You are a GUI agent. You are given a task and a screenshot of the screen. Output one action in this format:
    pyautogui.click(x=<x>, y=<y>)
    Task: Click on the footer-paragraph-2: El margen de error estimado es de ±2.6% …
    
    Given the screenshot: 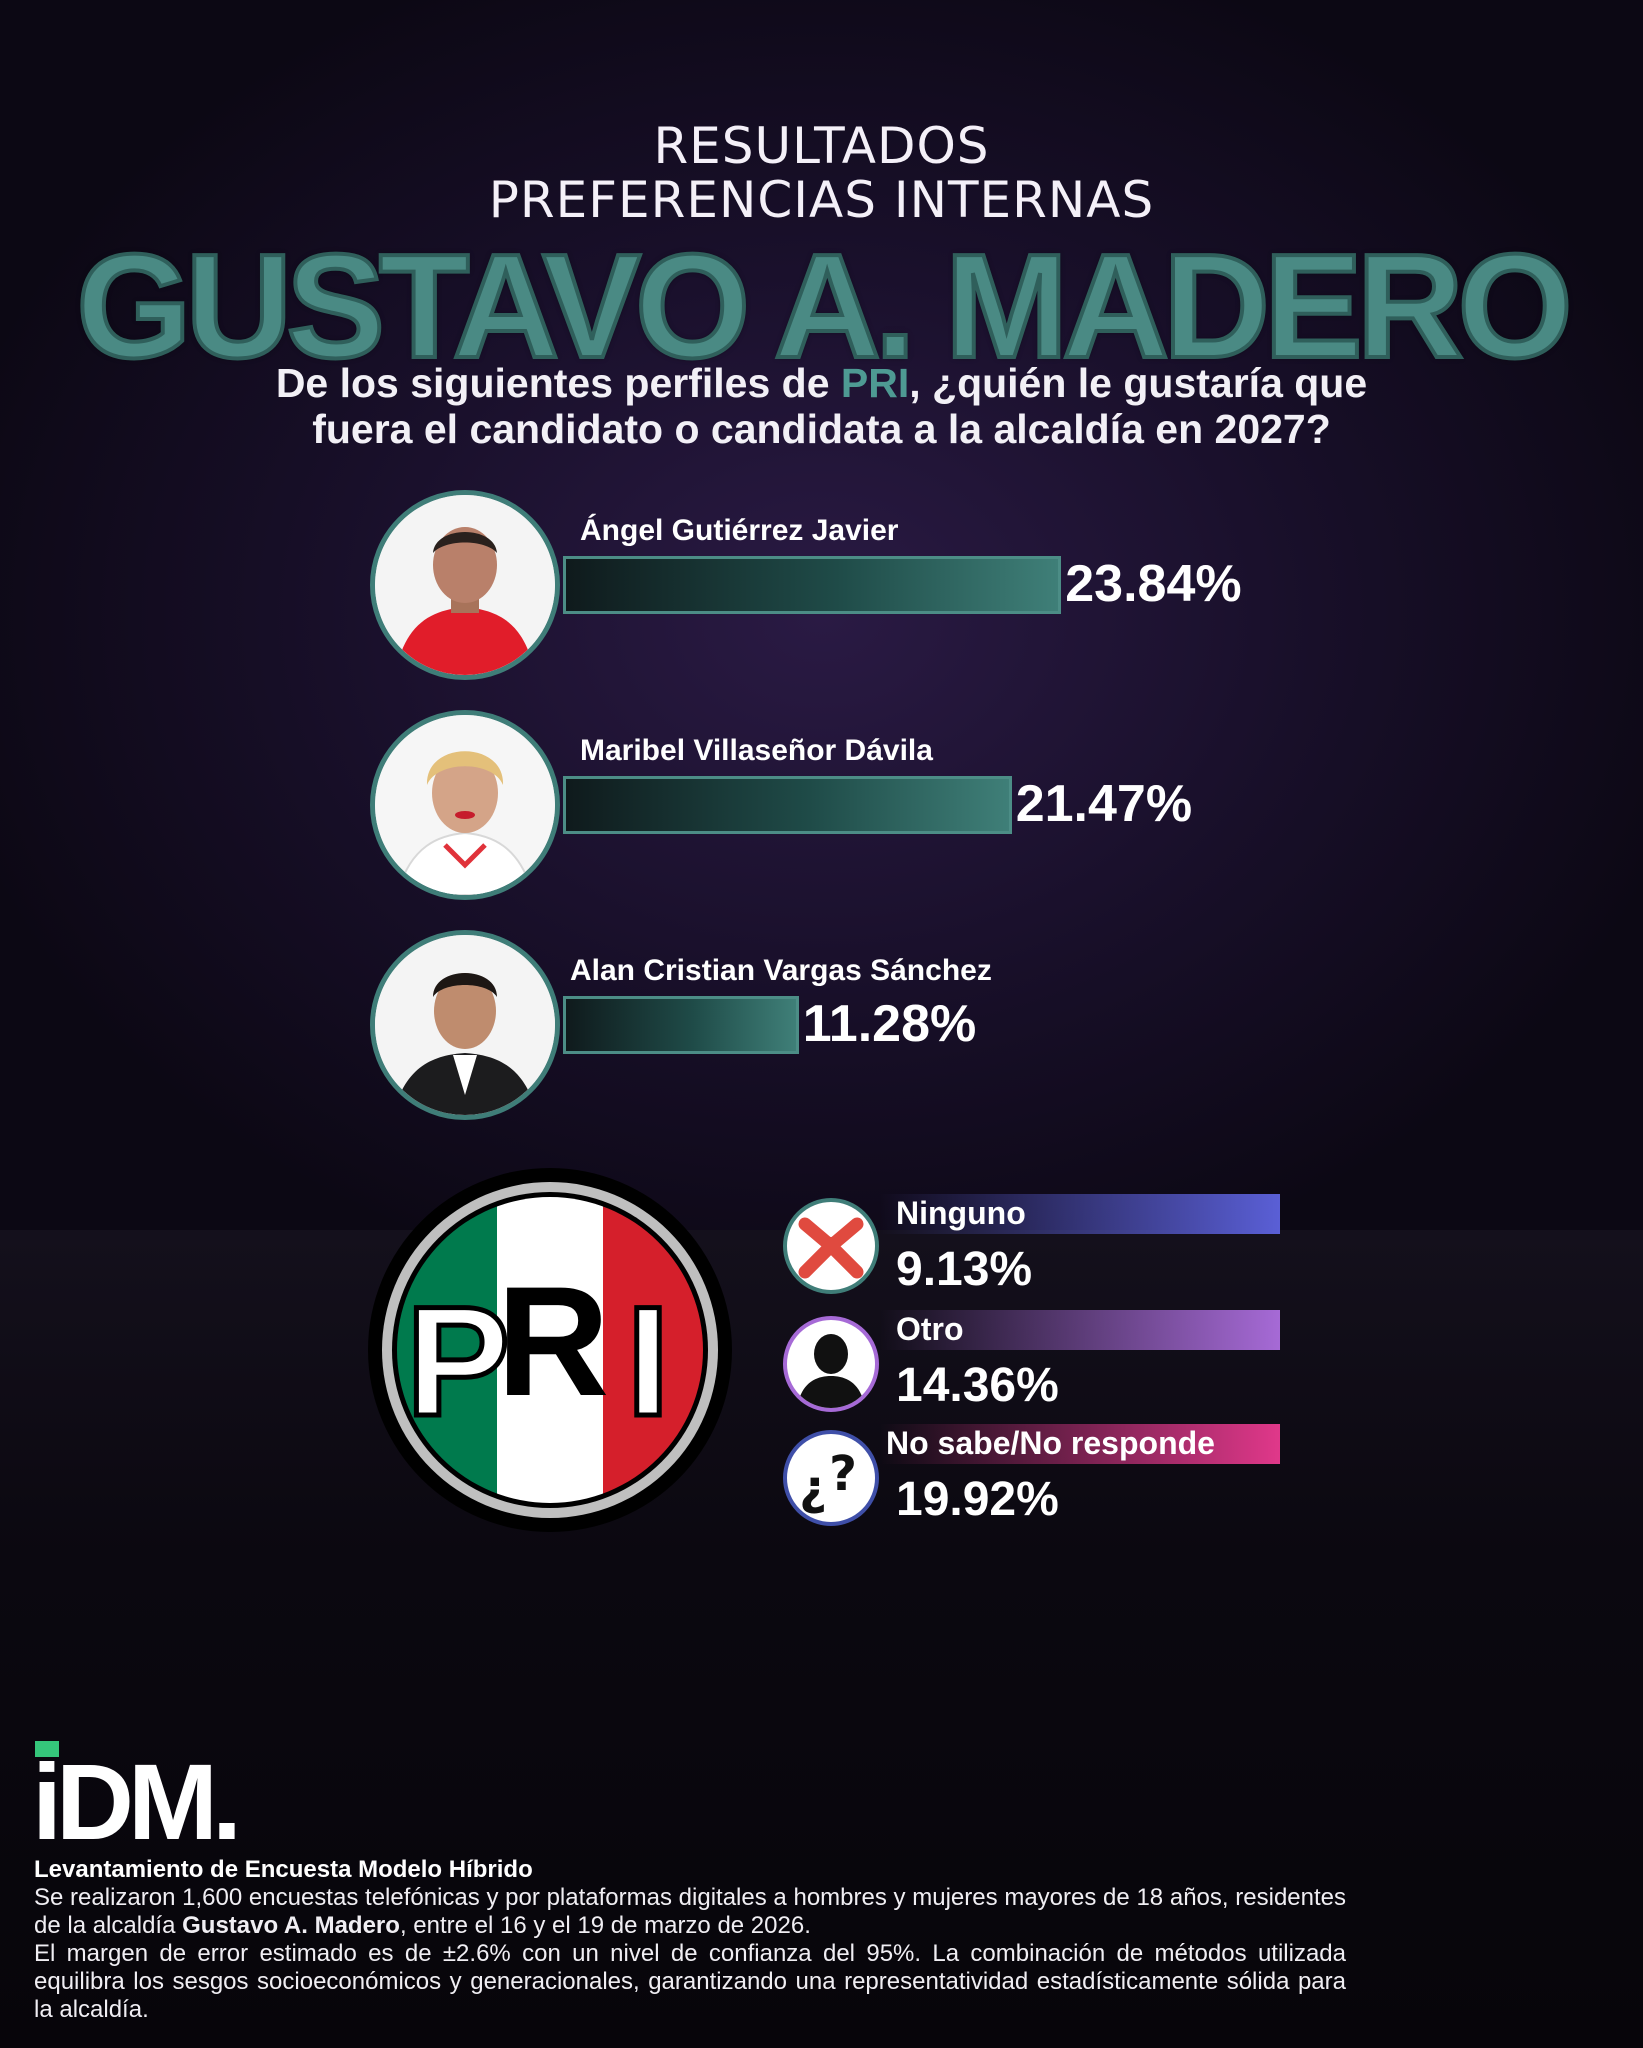 What is the action you would take?
    pyautogui.click(x=690, y=1981)
    